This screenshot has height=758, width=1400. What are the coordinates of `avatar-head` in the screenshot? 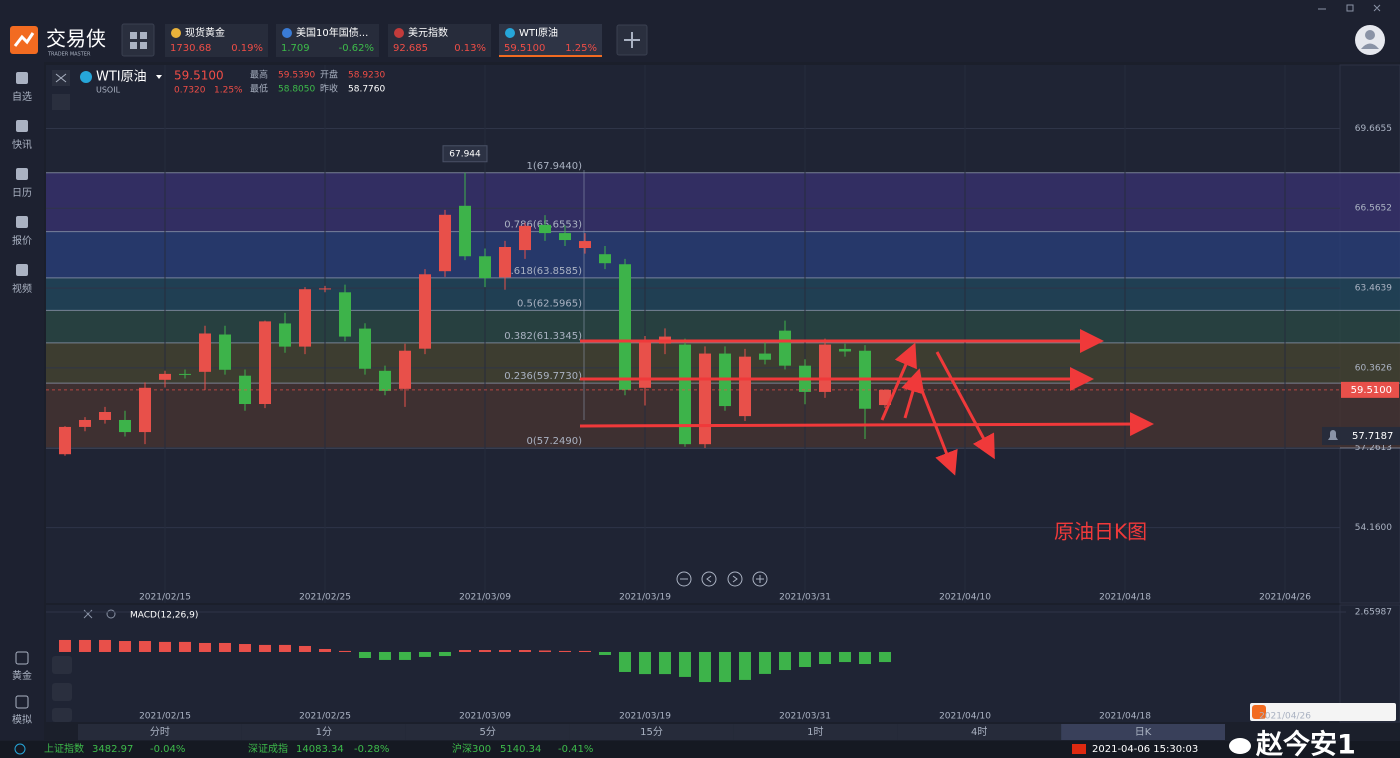 It's located at (1370, 35).